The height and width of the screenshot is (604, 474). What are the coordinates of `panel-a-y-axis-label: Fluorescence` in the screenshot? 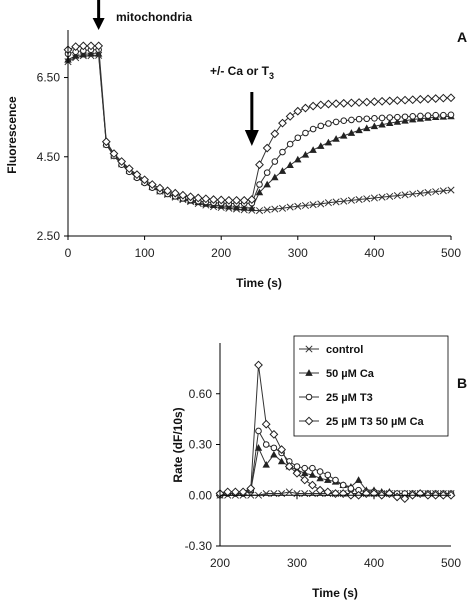 It's located at (12, 135).